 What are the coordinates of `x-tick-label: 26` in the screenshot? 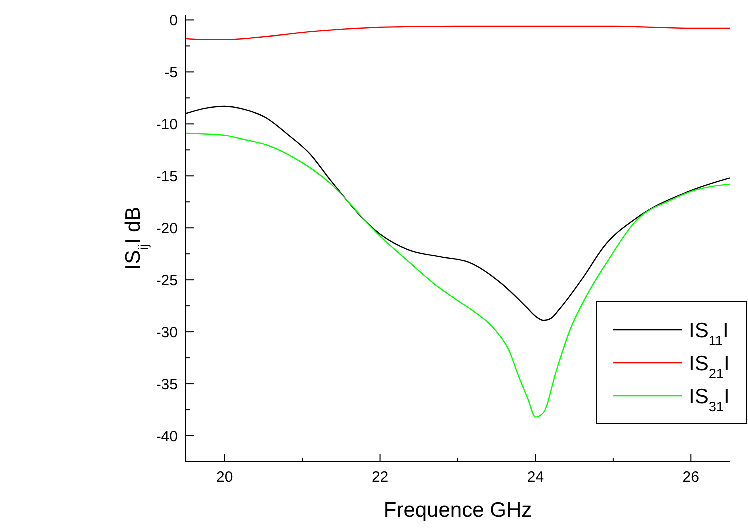 It's located at (691, 477).